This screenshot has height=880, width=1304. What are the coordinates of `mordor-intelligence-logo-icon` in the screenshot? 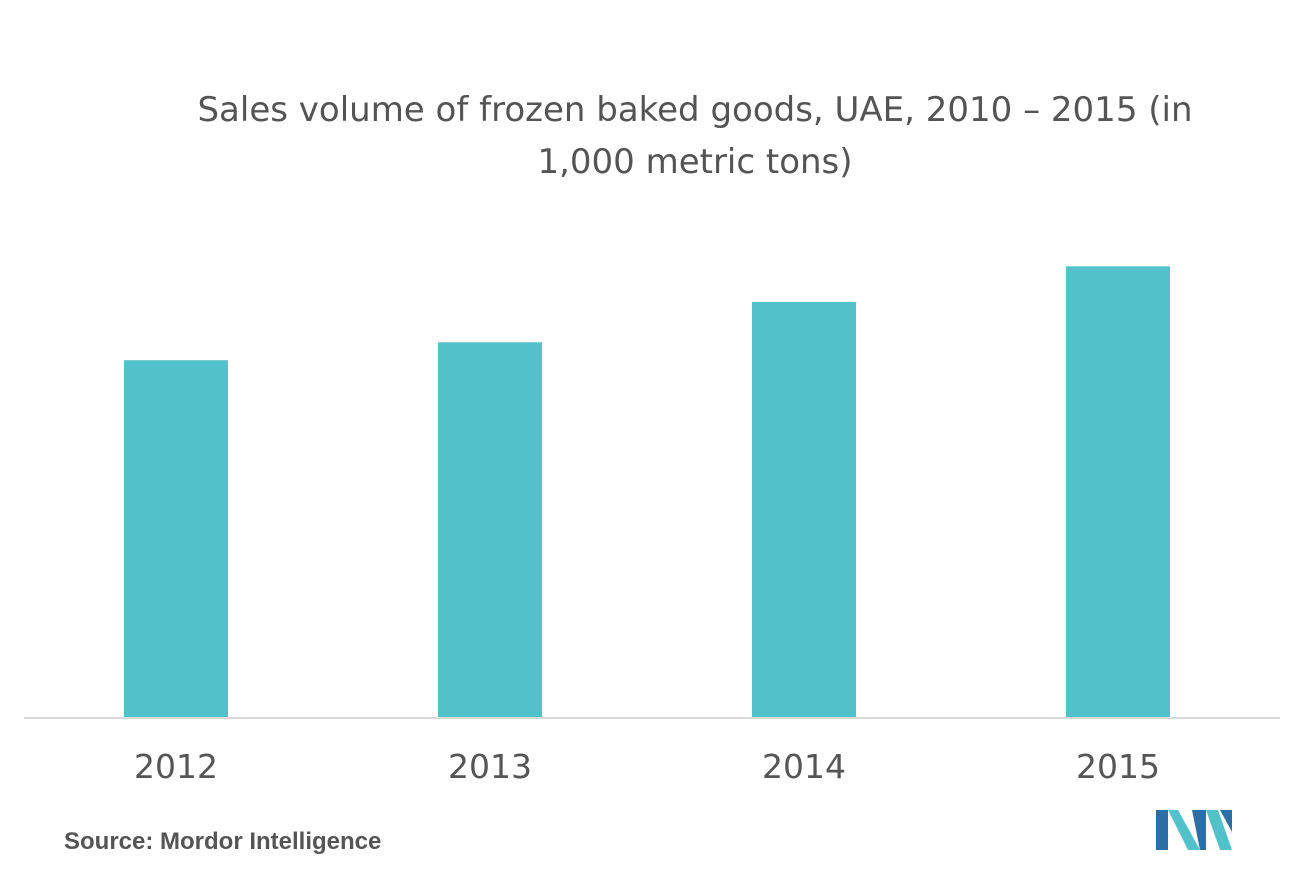 It's located at (1194, 830).